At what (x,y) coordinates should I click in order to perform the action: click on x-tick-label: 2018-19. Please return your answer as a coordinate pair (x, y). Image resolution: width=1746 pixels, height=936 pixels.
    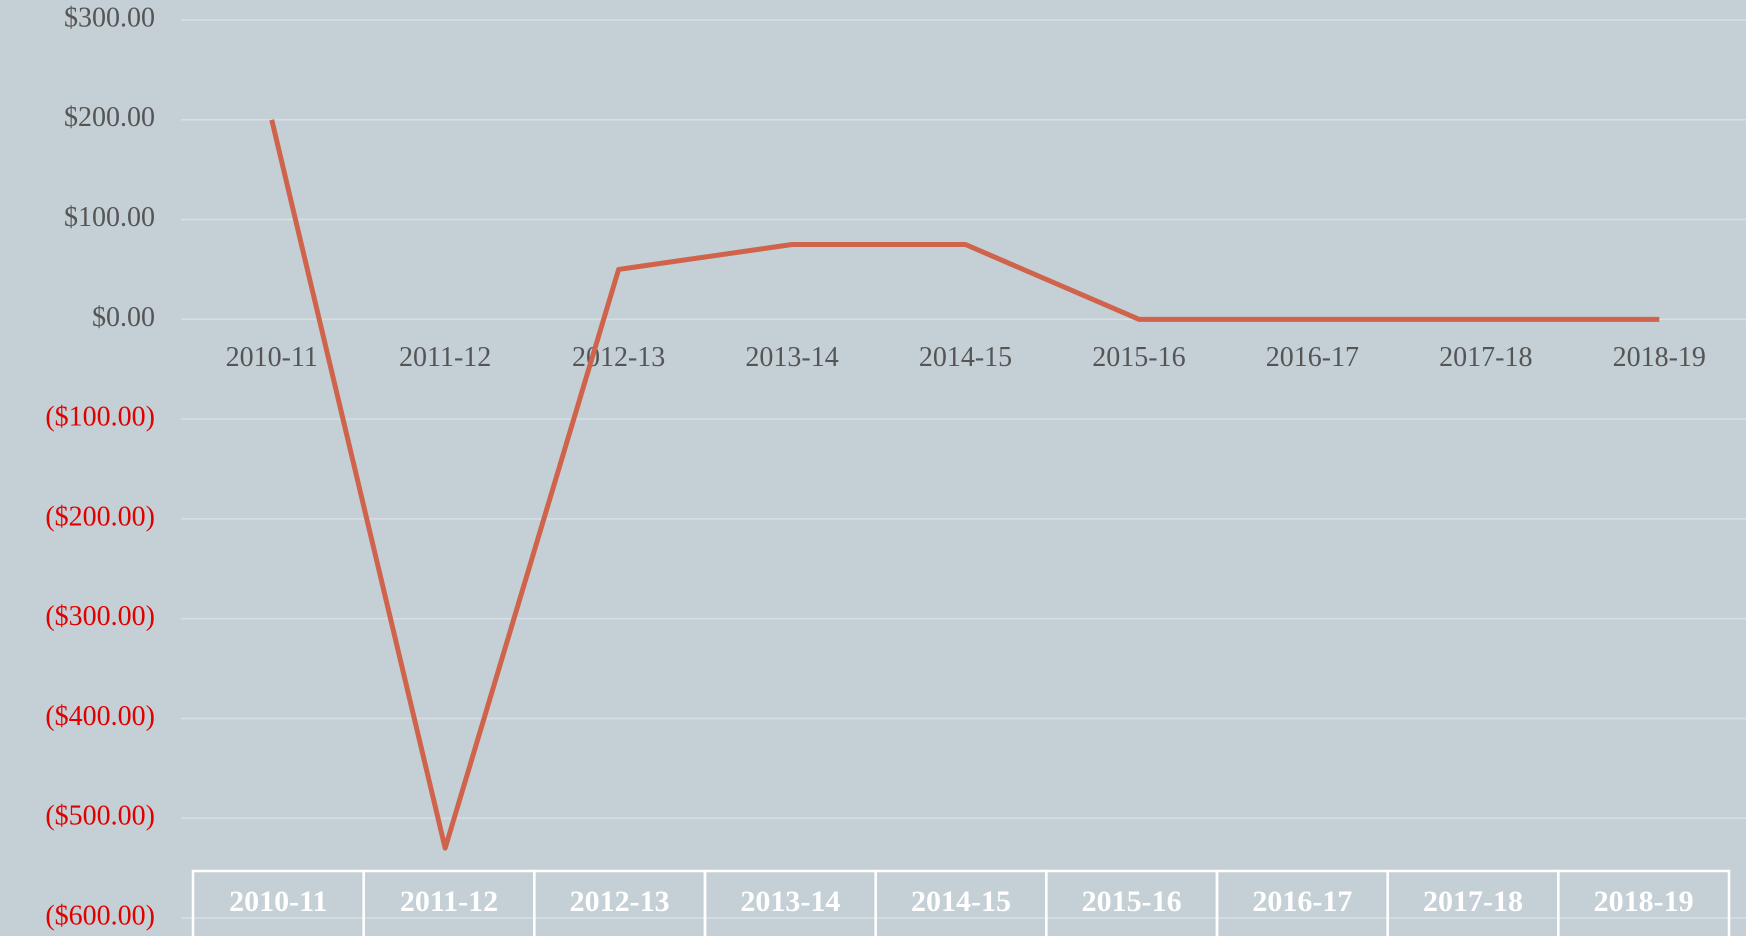
    Looking at the image, I should click on (1659, 357).